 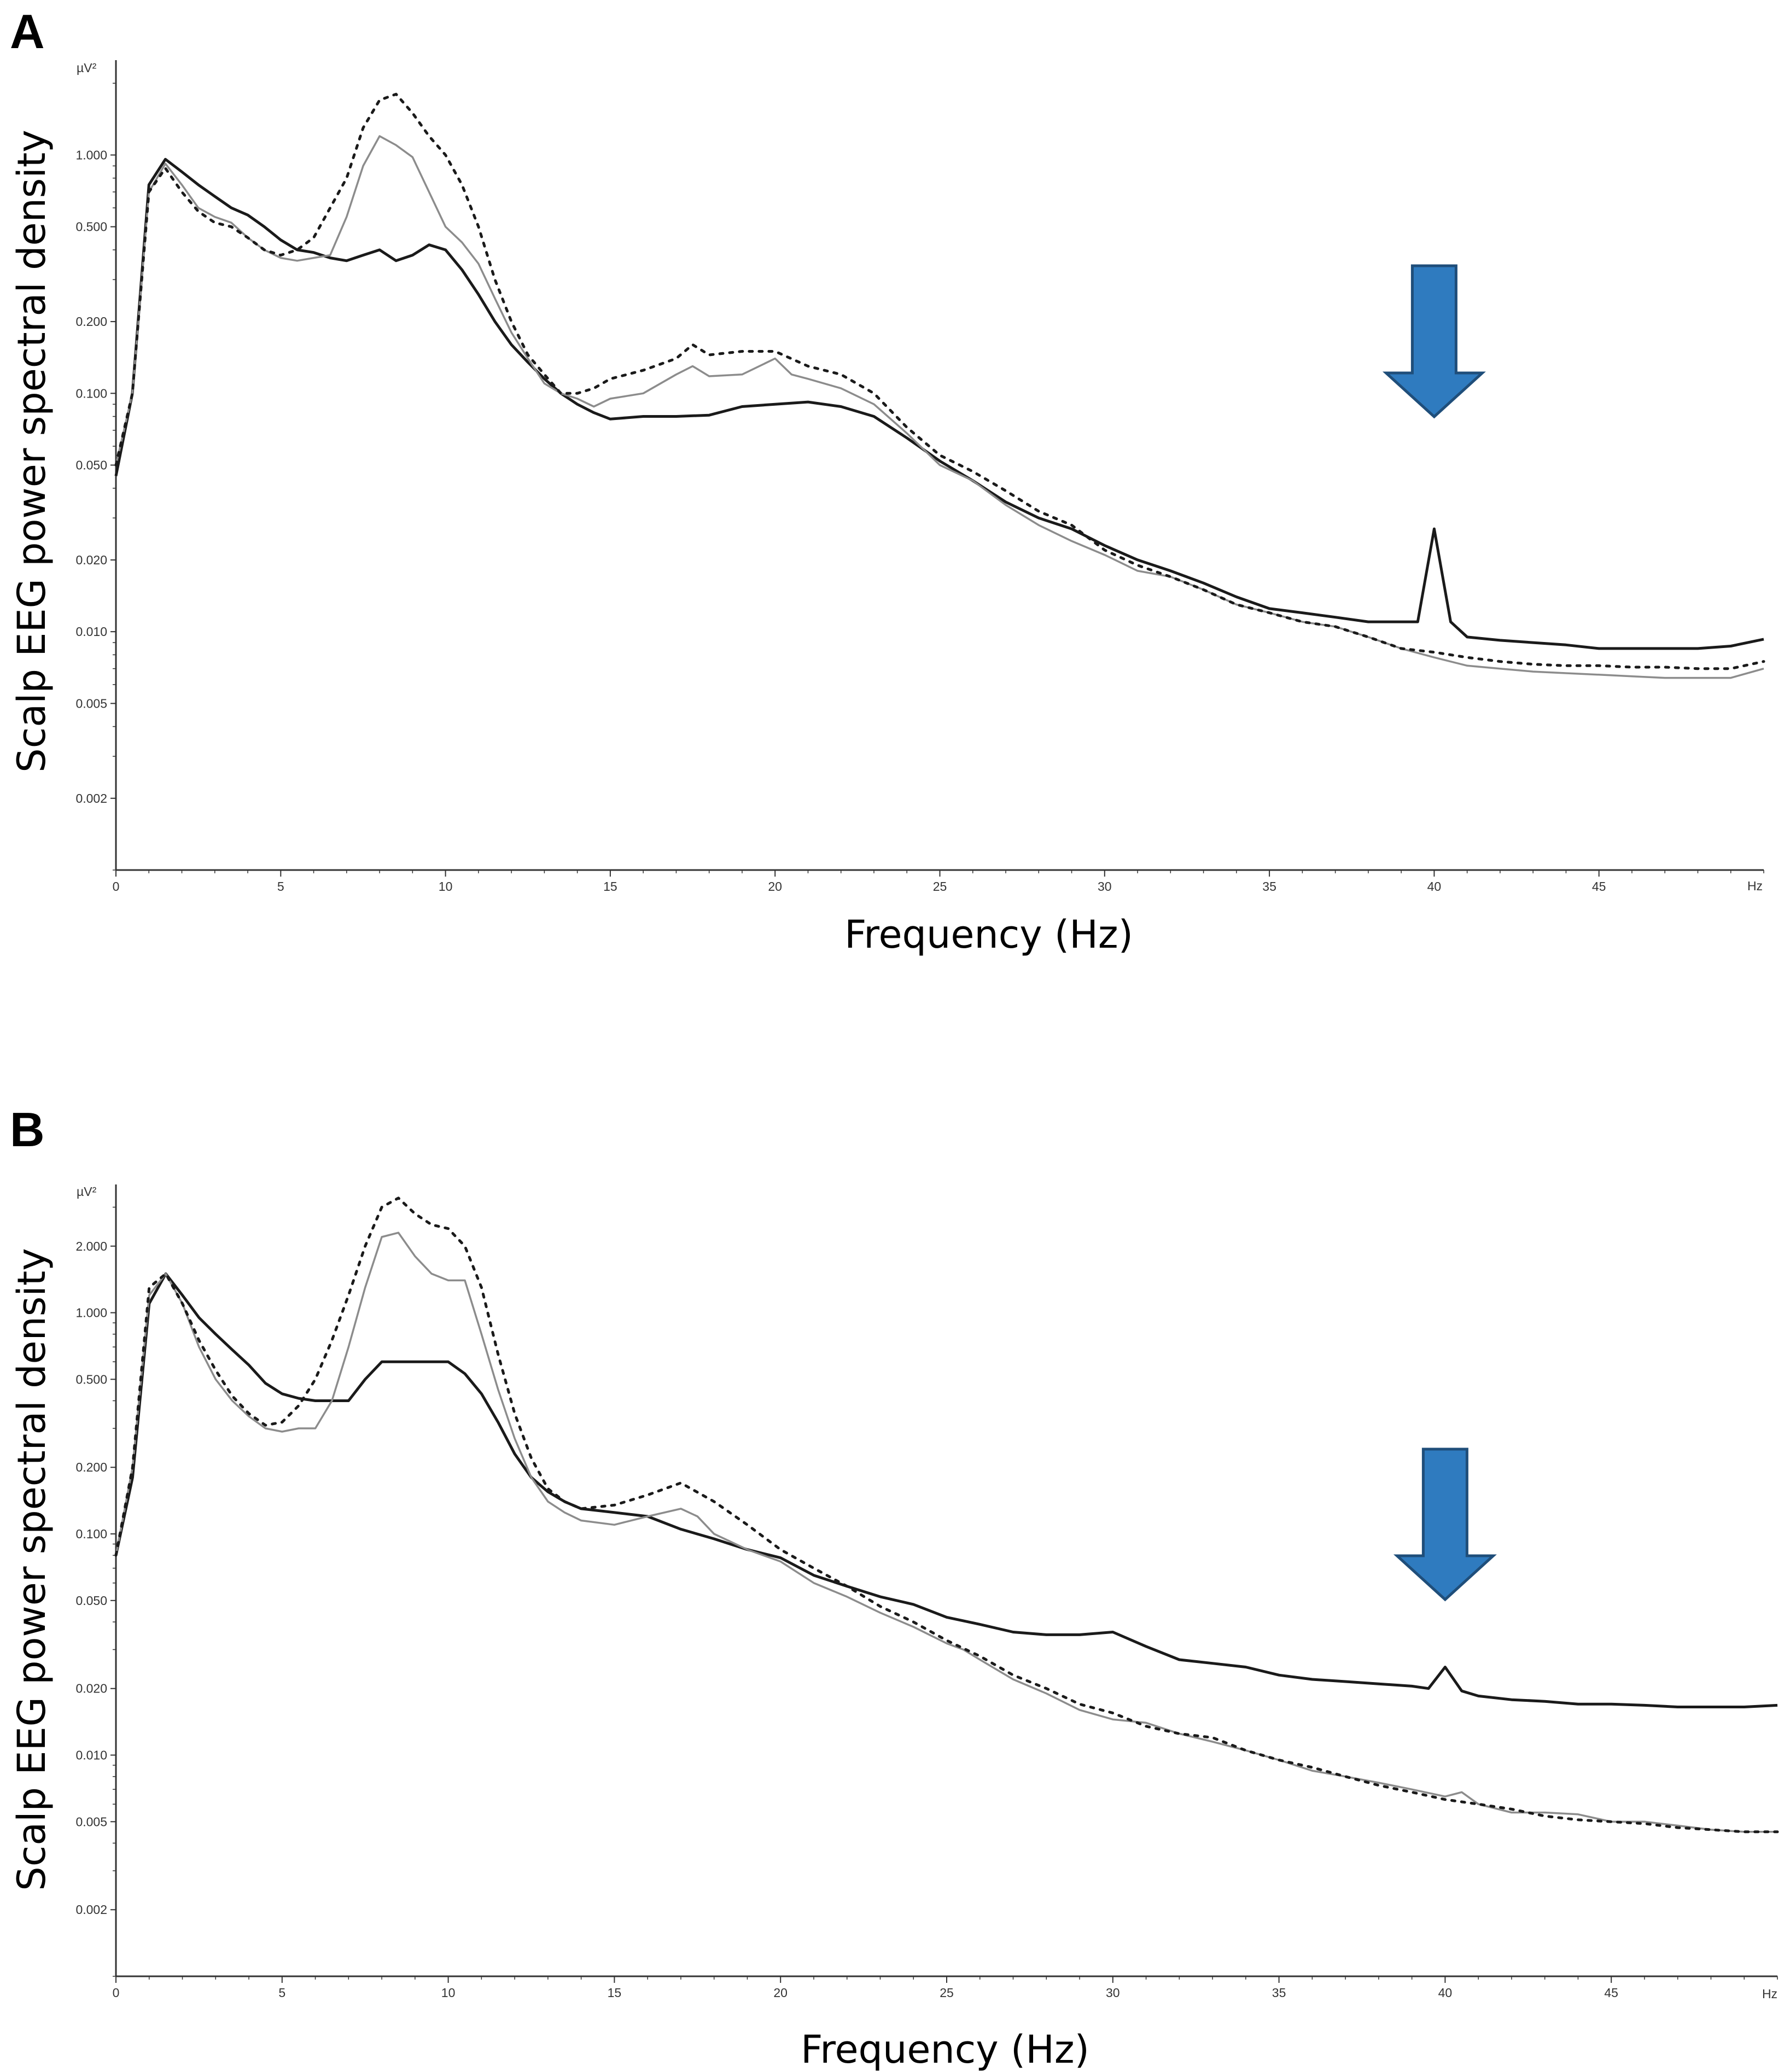 What do you see at coordinates (91, 703) in the screenshot?
I see `panel-a-y-tick-label-8: 0.005` at bounding box center [91, 703].